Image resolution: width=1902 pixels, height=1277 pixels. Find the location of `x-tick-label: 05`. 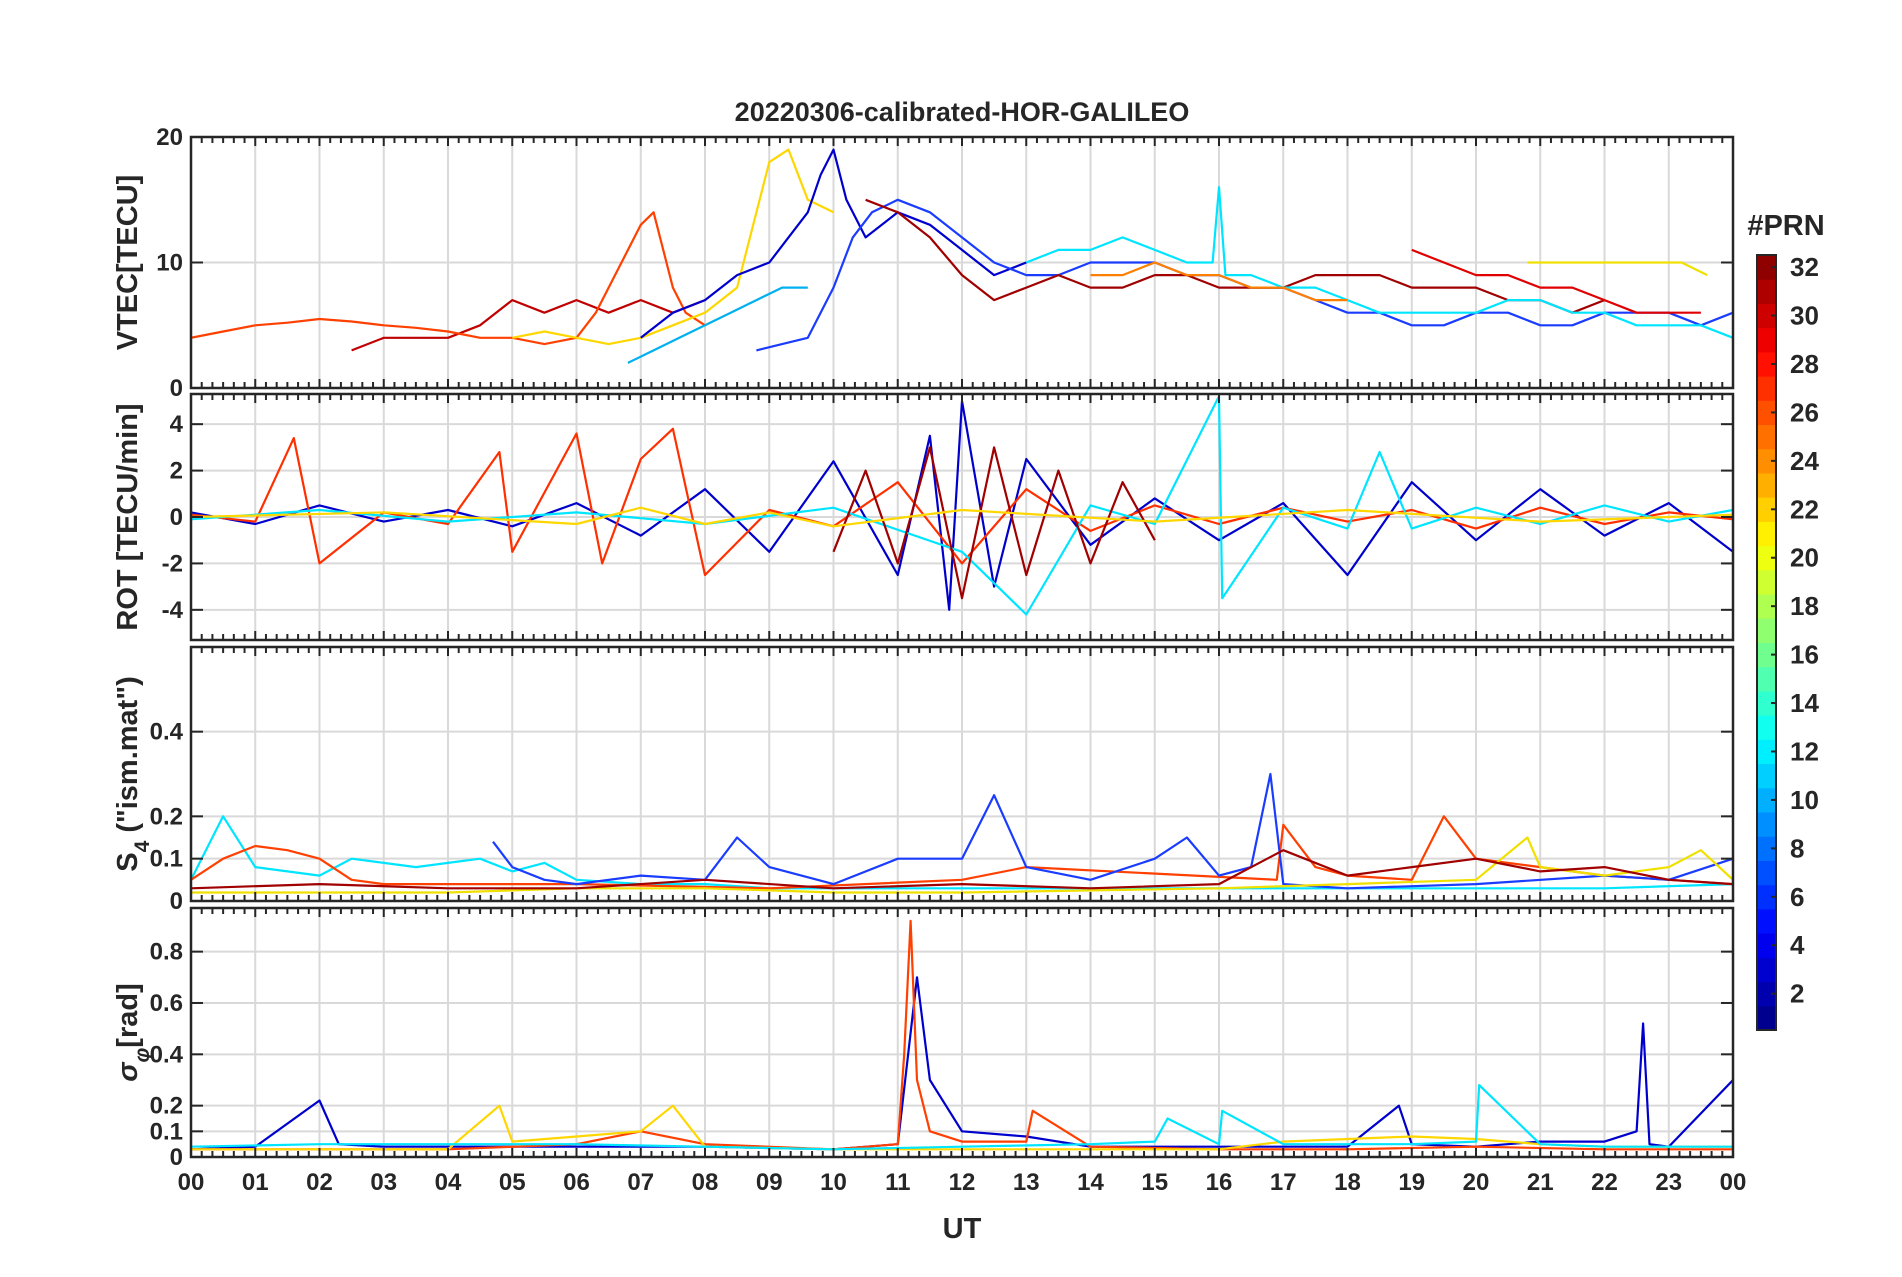

x-tick-label: 05 is located at coordinates (512, 1182).